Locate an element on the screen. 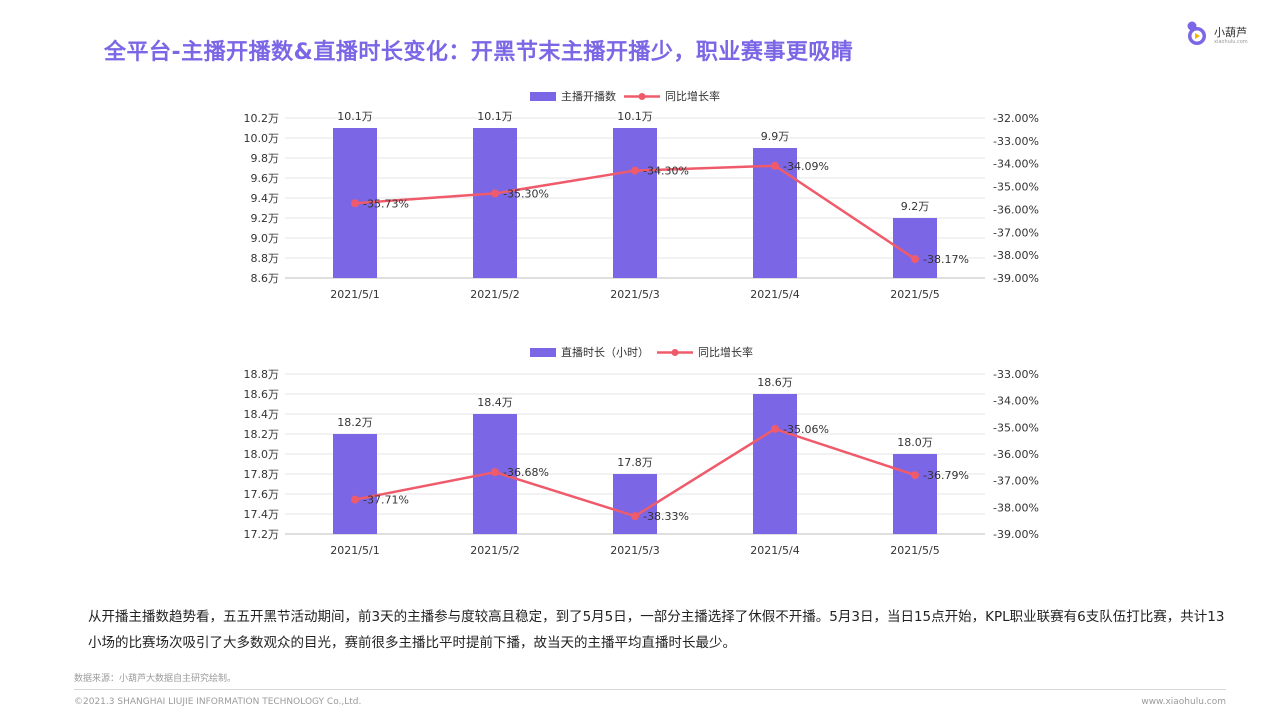 This screenshot has height=720, width=1280. legend-bar-label: 主播开播数 is located at coordinates (588, 96).